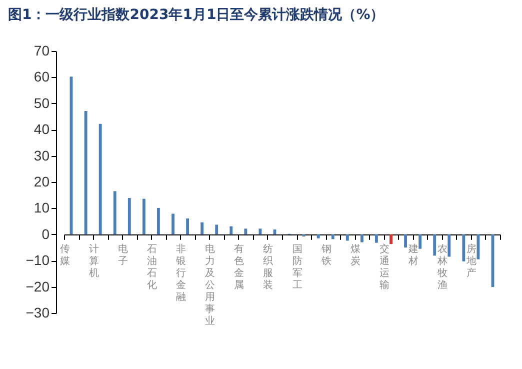 This screenshot has width=522, height=369. I want to click on x-tick-label: 煤炭, so click(355, 254).